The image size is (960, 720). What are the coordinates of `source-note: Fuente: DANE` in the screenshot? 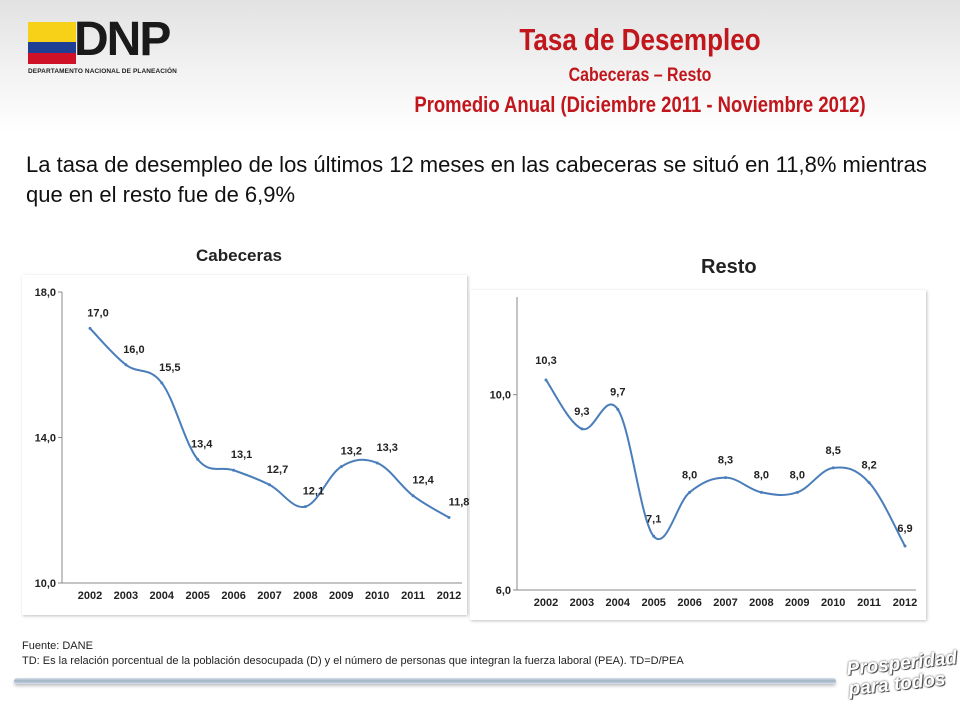 It's located at (57, 646).